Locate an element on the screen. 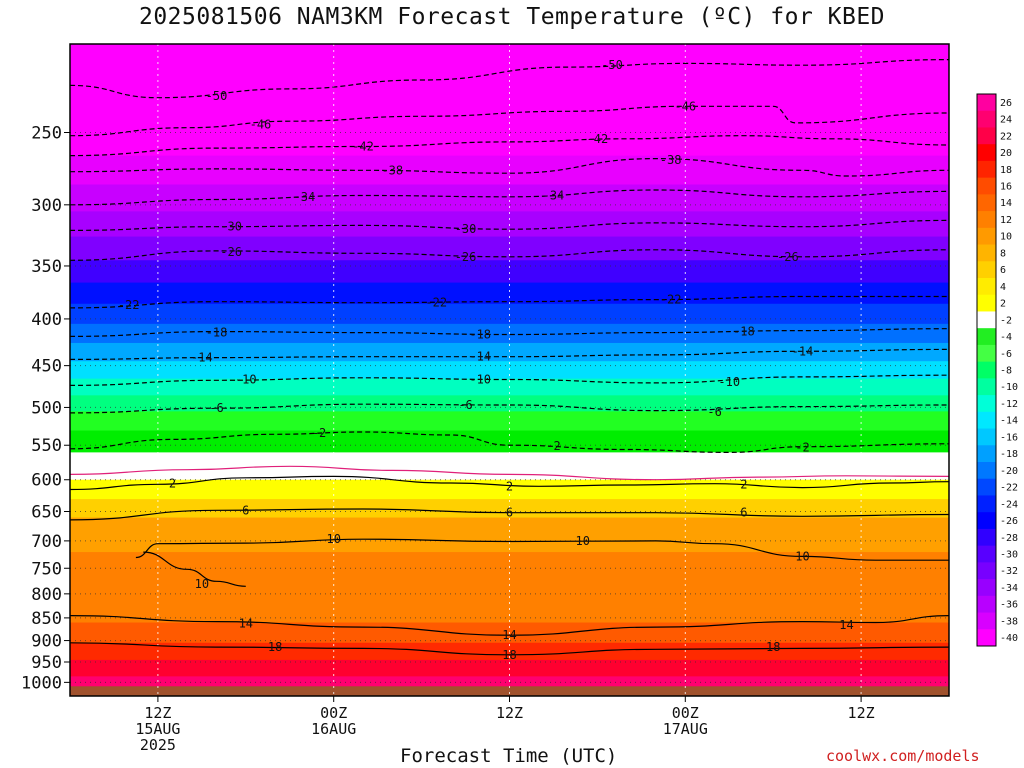 The height and width of the screenshot is (768, 1024). colorbar-label: -10 is located at coordinates (1009, 387).